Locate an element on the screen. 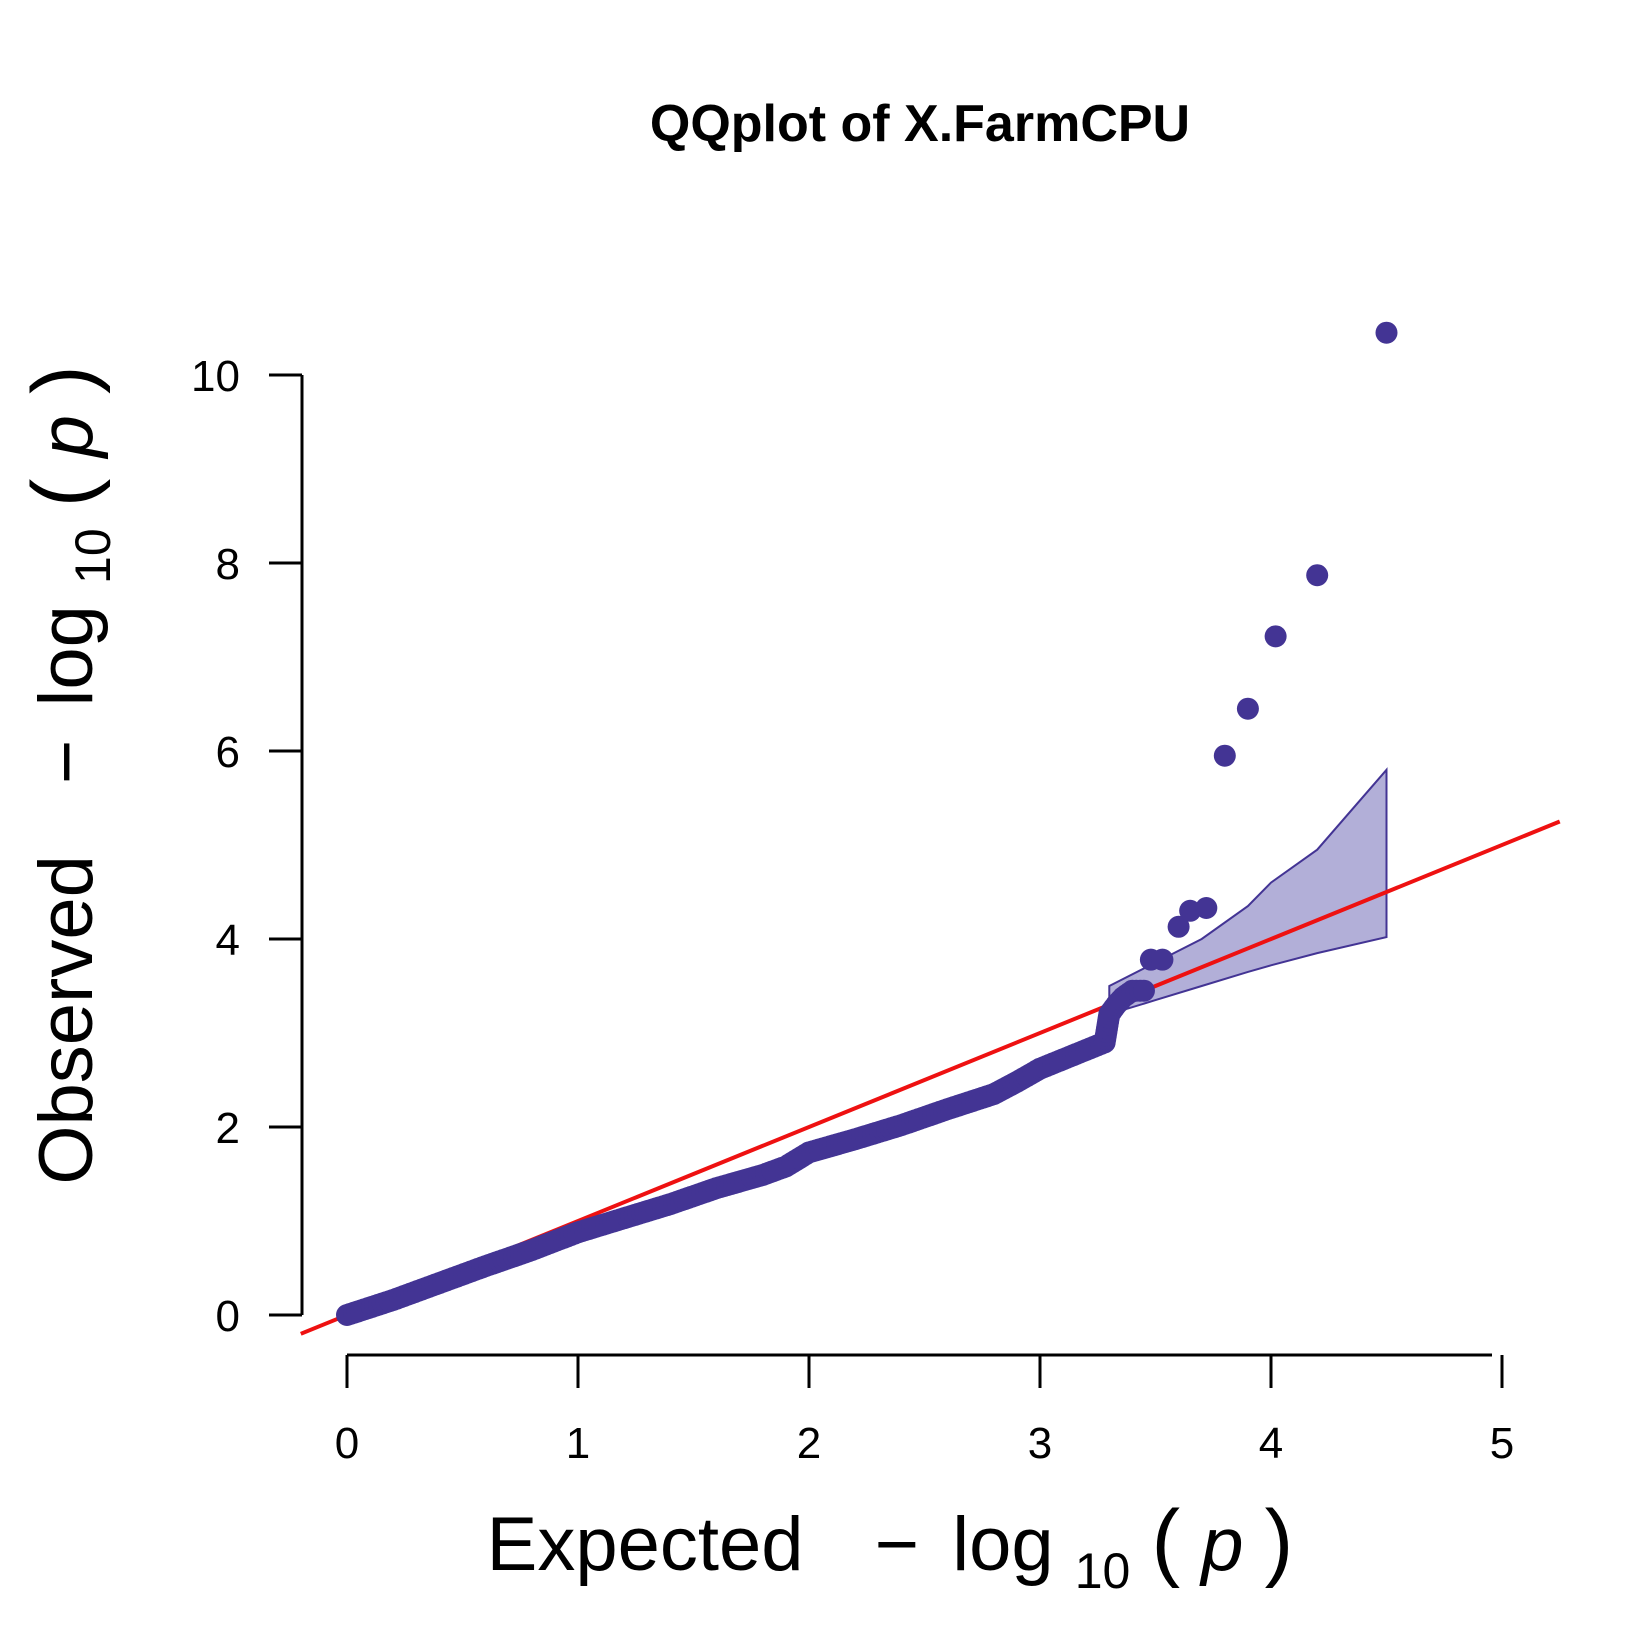 This screenshot has height=1650, width=1650. y-tick-label: 8 is located at coordinates (228, 564).